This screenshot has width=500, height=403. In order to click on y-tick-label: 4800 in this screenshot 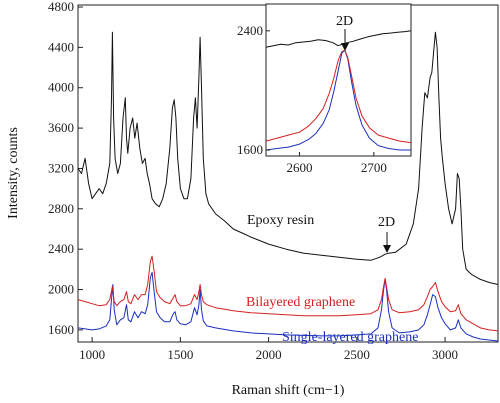, I will do `click(61, 7)`.